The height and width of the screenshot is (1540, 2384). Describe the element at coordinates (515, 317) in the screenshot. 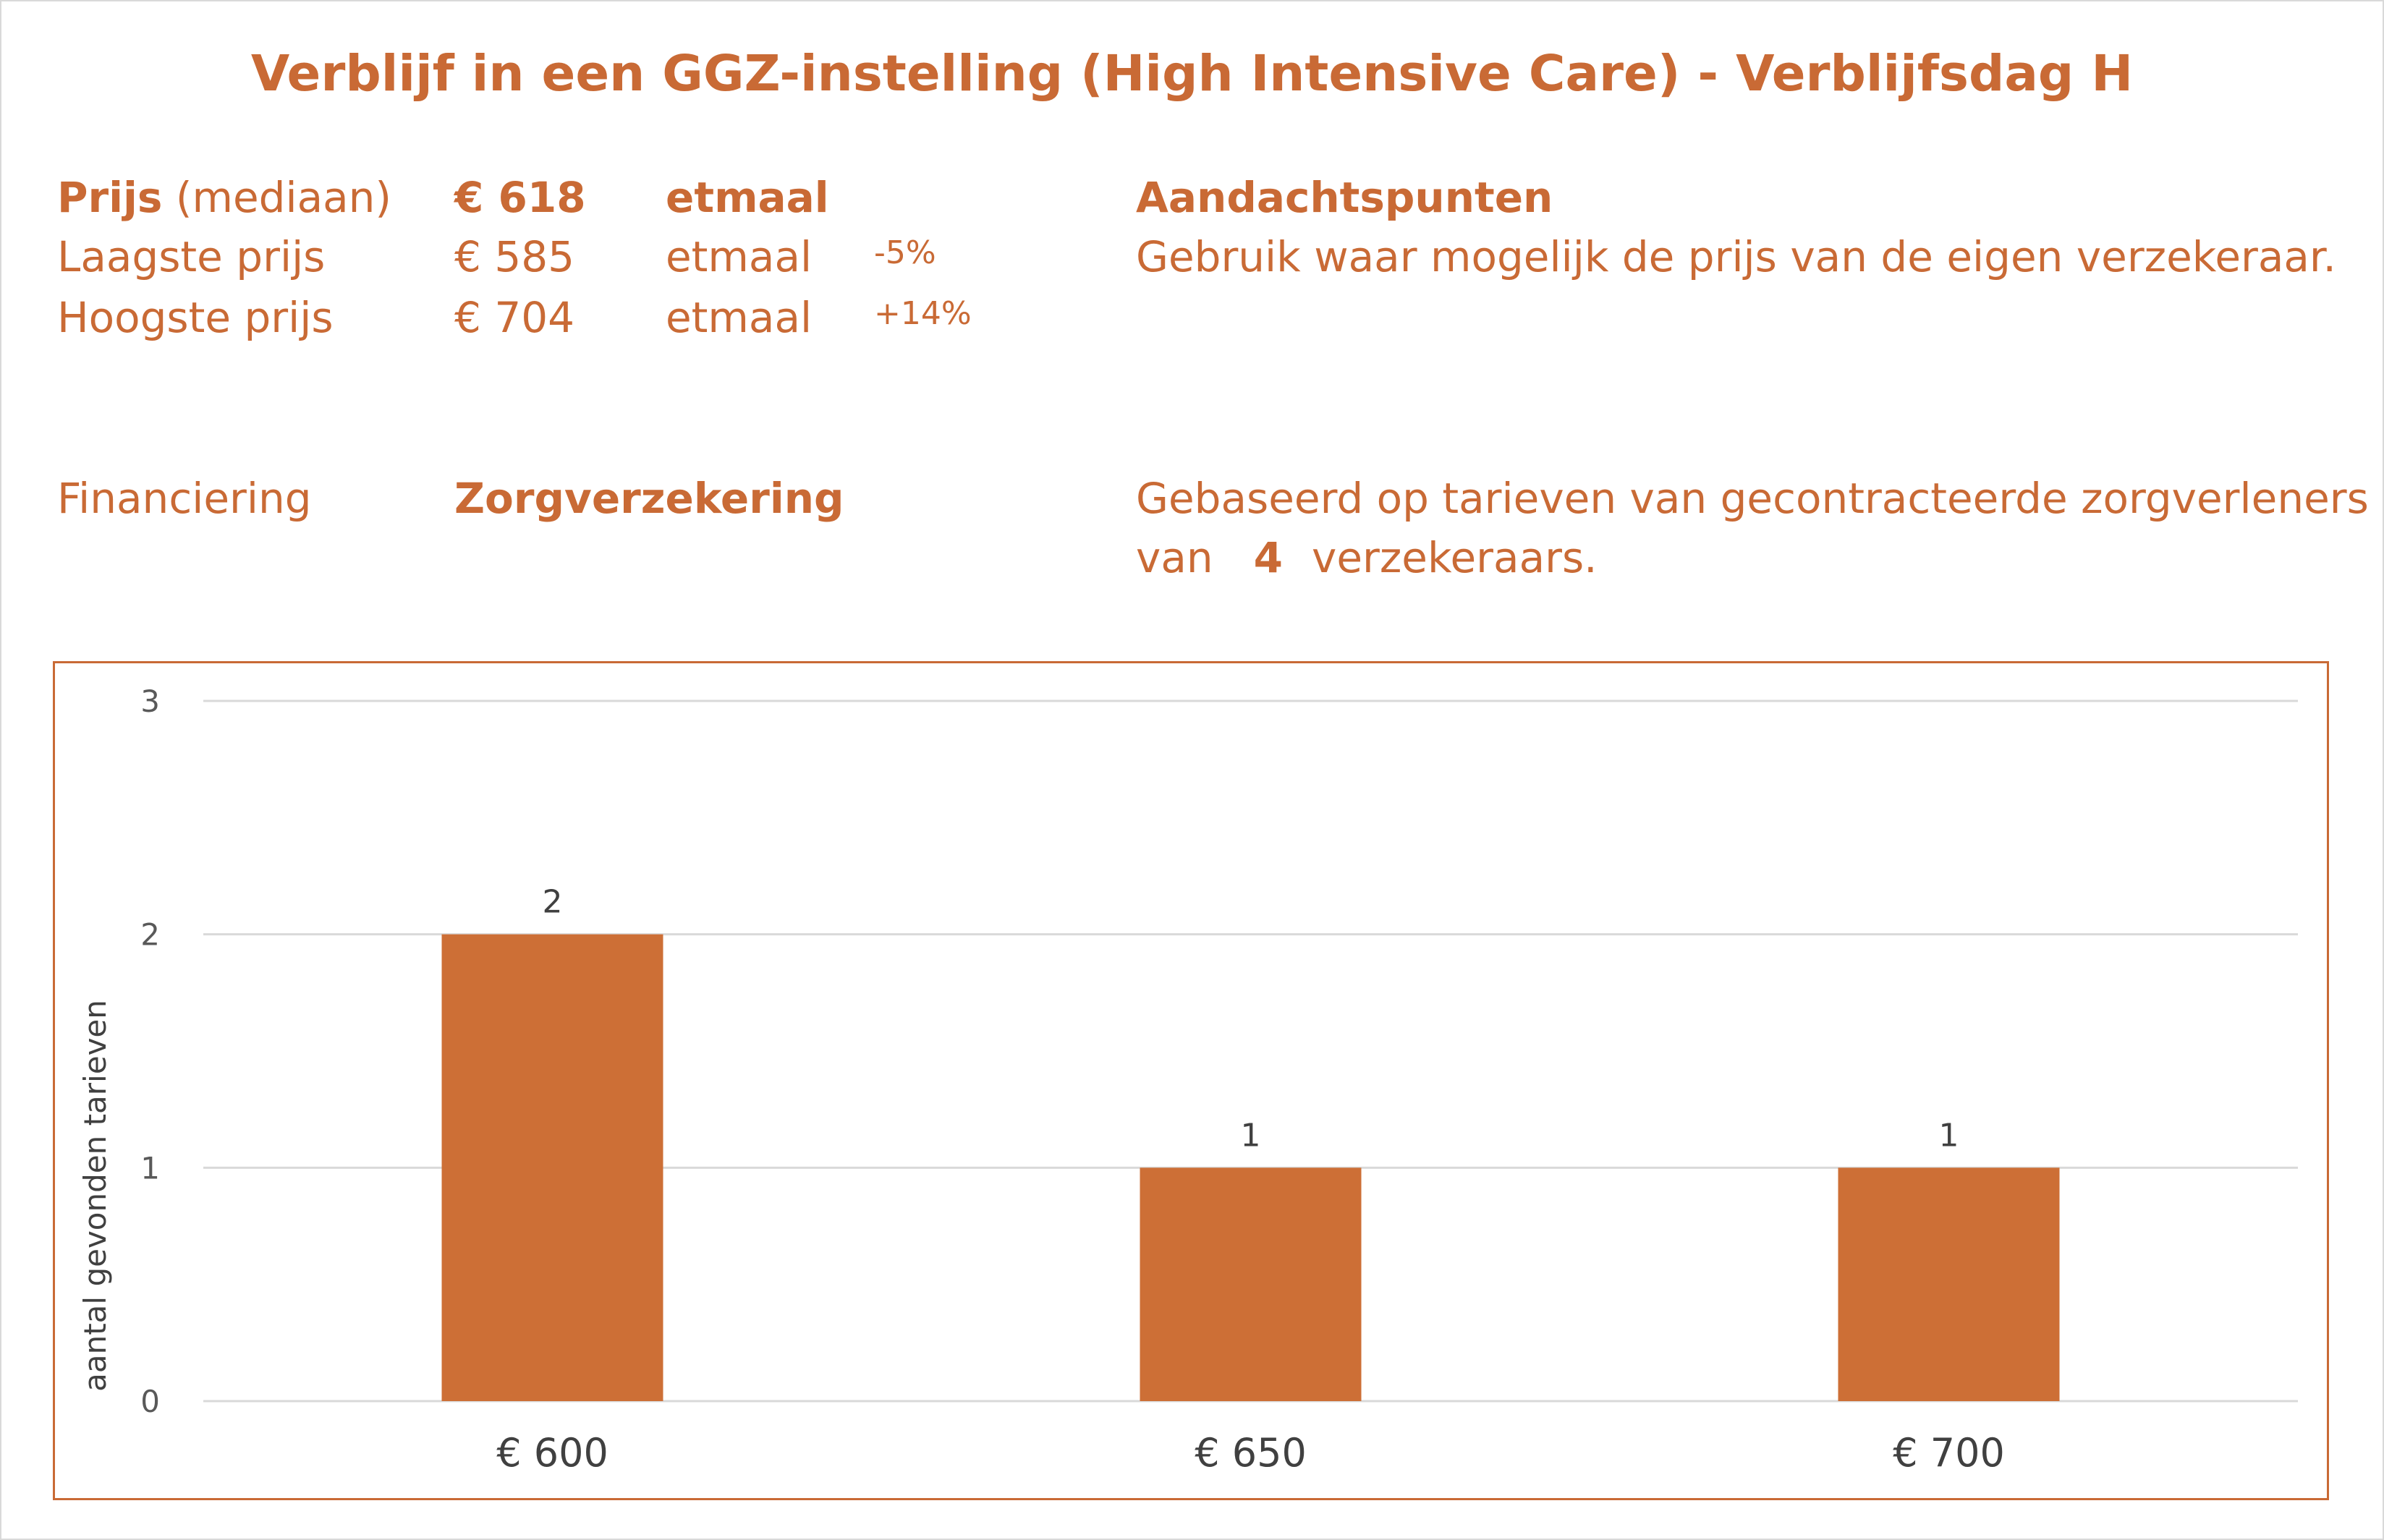

I see `high-value: € 704` at that location.